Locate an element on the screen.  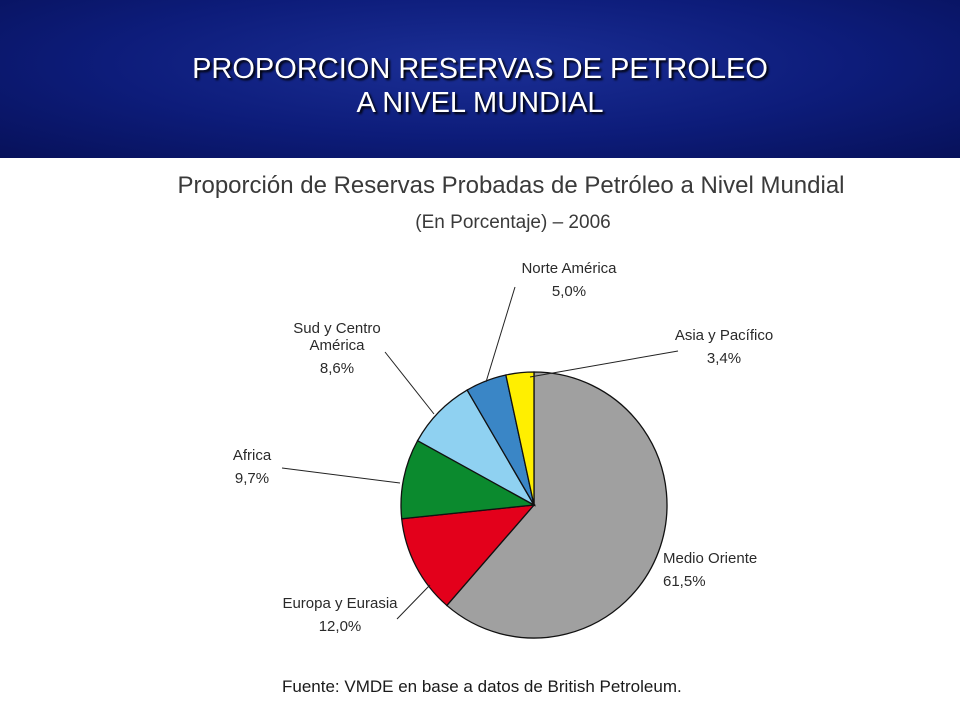
chart-subtitle: (En Porcentaje) – 2006 is located at coordinates (513, 222).